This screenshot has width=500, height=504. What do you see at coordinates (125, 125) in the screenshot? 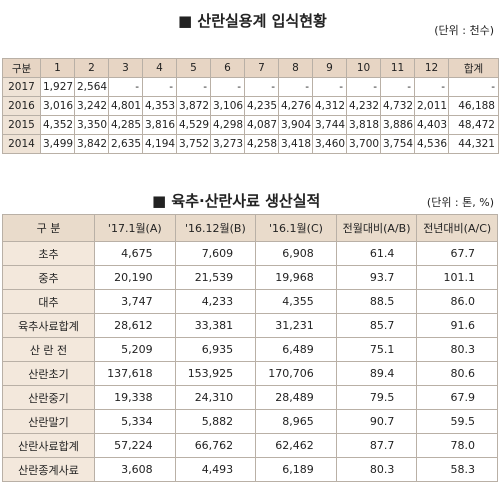
I see `cell: 4,285` at bounding box center [125, 125].